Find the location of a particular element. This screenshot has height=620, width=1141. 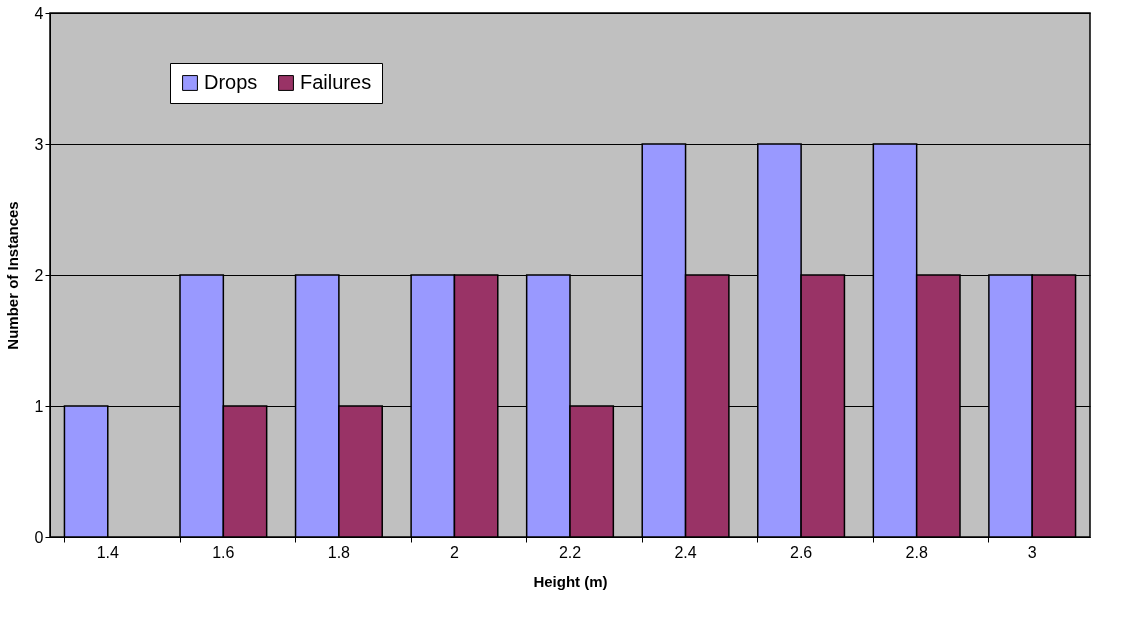

x-tick-label: 2.2 is located at coordinates (570, 552).